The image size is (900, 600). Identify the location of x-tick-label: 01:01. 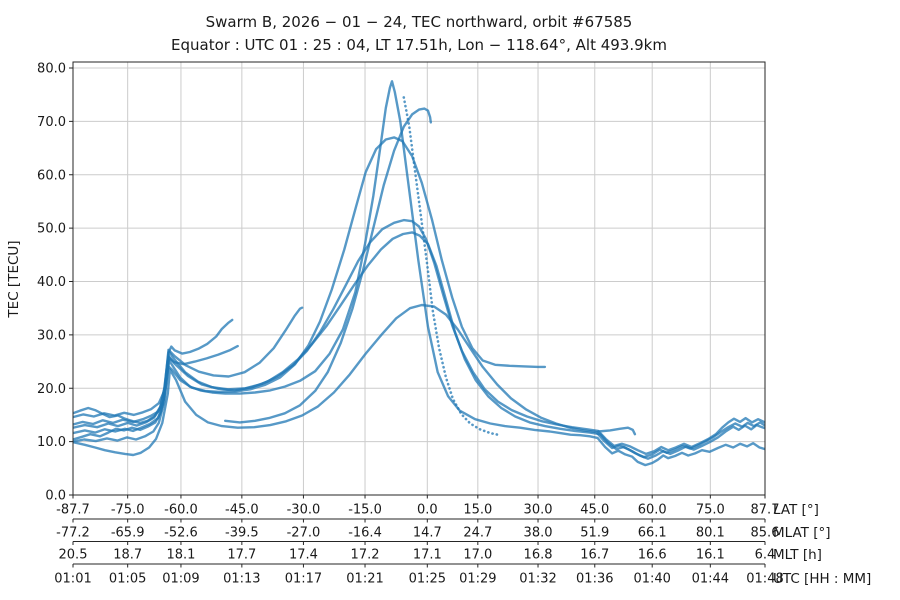
(72, 579).